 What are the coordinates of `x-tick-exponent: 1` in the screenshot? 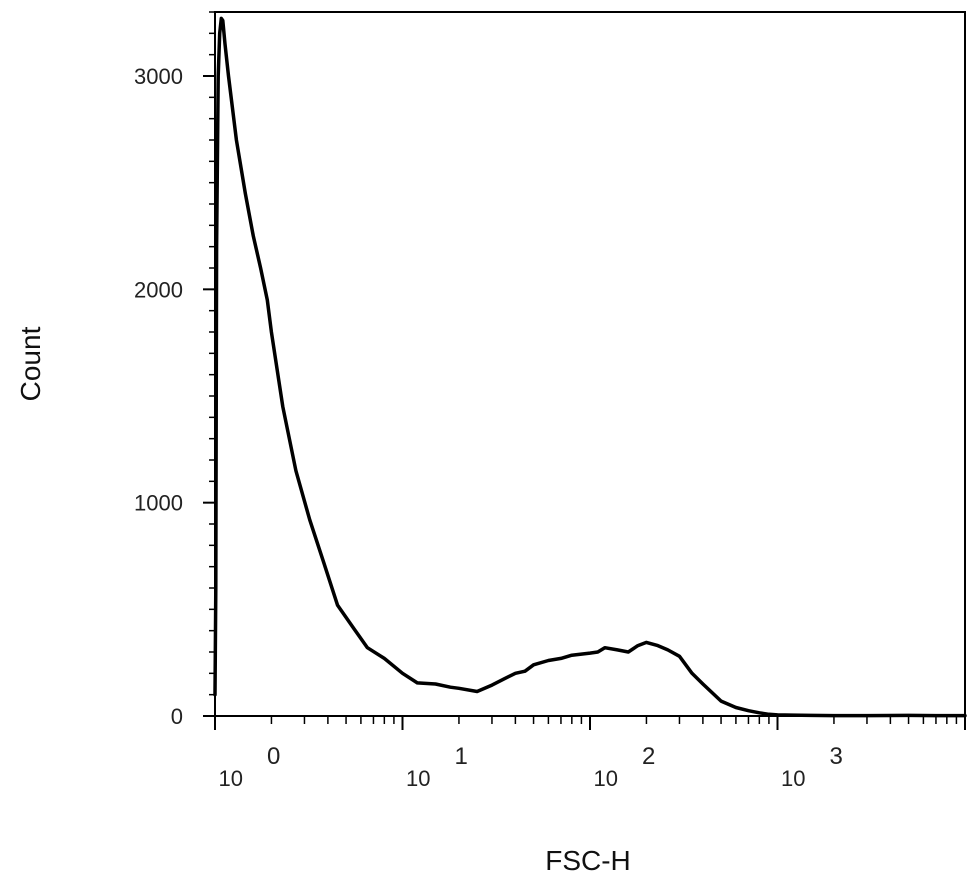 It's located at (461, 756).